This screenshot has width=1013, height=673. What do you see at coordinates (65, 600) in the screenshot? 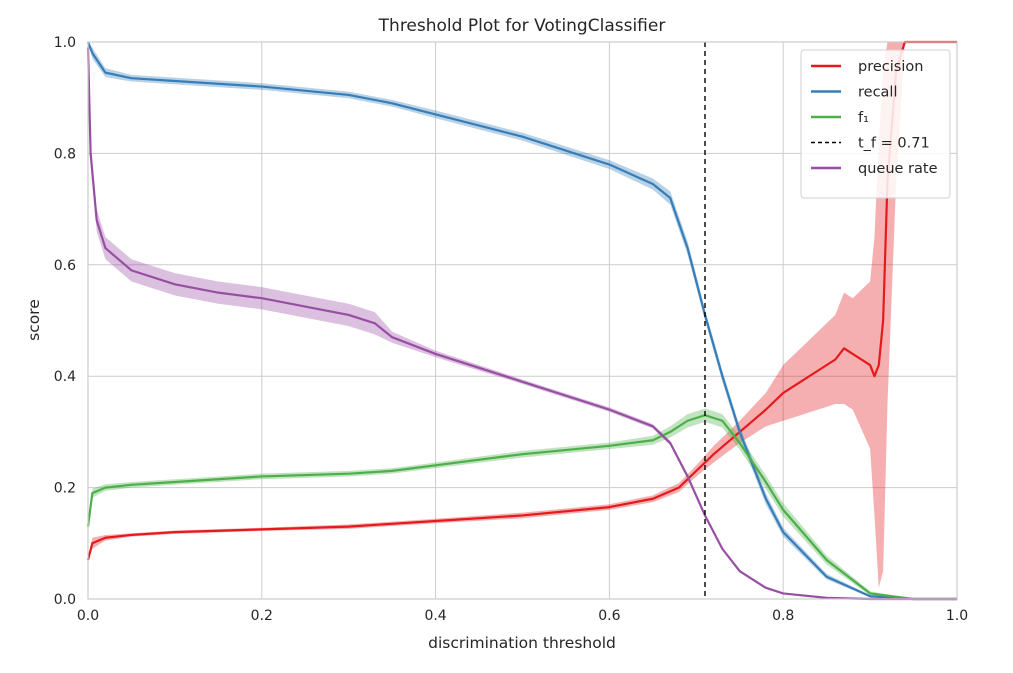
I see `y-tick-label: 0.0` at bounding box center [65, 600].